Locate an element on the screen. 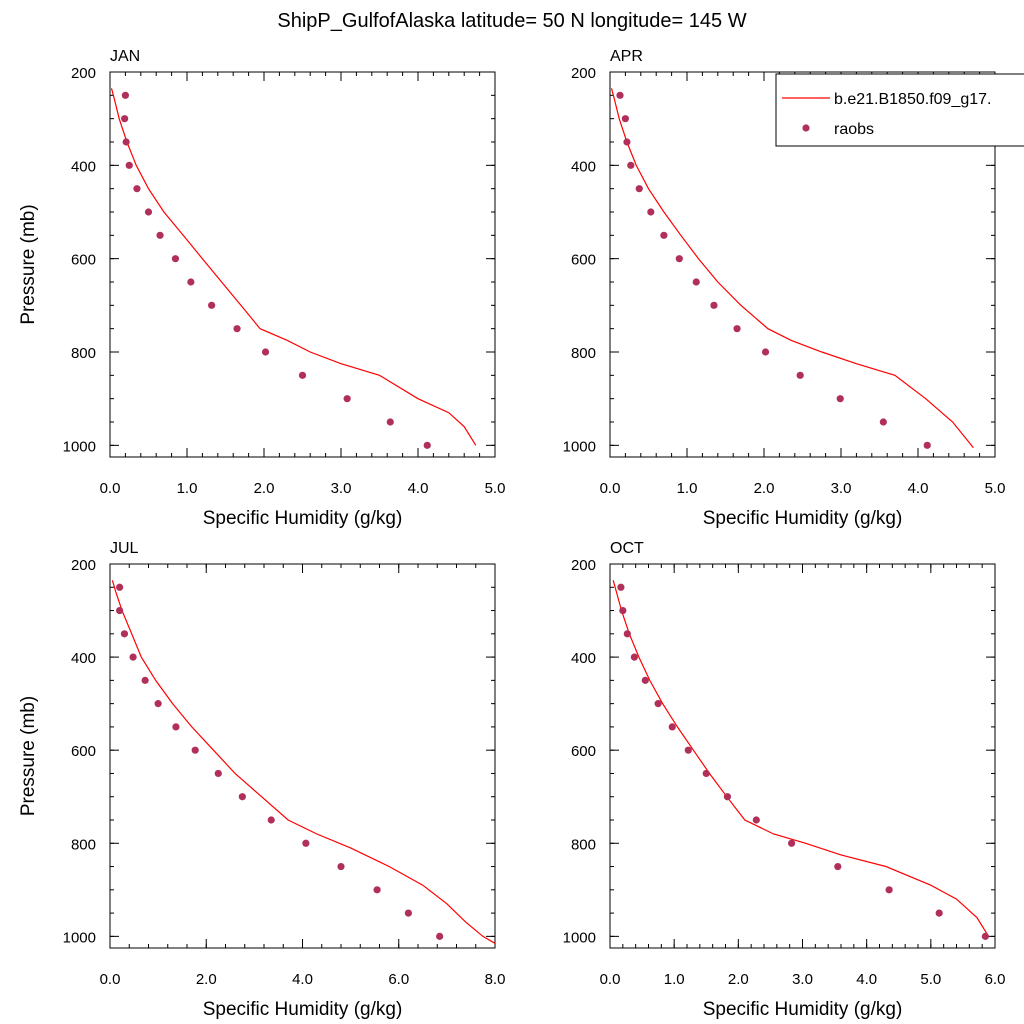 The image size is (1024, 1024). panel-label: JUL is located at coordinates (124, 548).